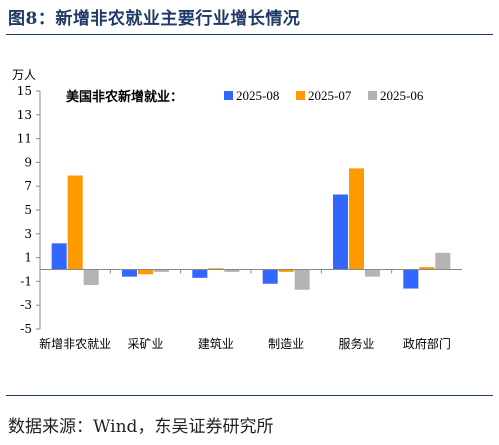  Describe the element at coordinates (59, 256) in the screenshot. I see `bar-2025-08-新增非农就业` at that location.